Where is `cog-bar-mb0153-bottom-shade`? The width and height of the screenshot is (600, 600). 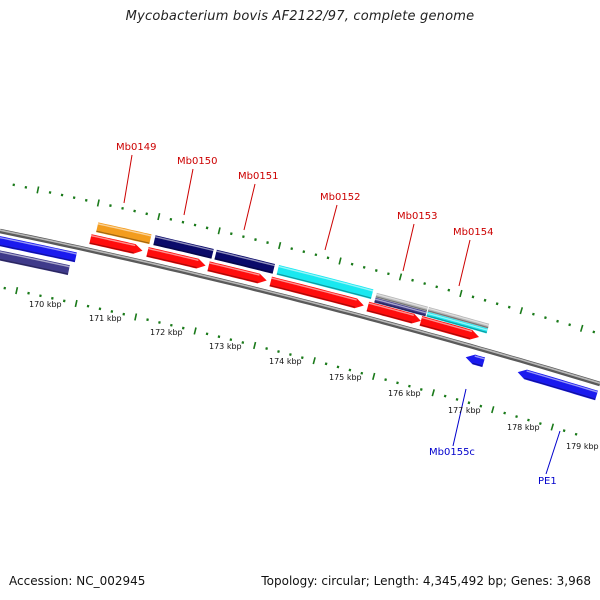
cog-bar-mb0153-bottom-shade is located at coordinates (400, 308).